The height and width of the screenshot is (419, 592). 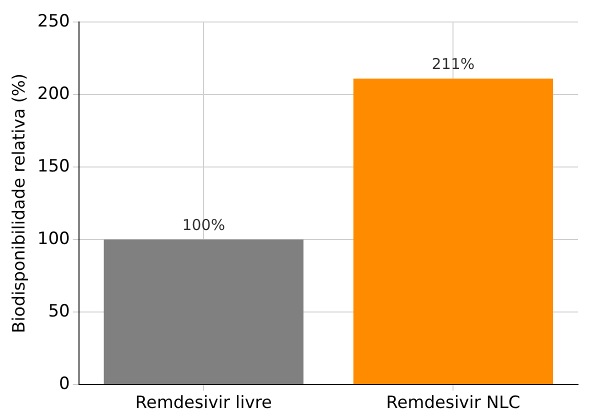 I want to click on y-tick-label: 0, so click(x=64, y=384).